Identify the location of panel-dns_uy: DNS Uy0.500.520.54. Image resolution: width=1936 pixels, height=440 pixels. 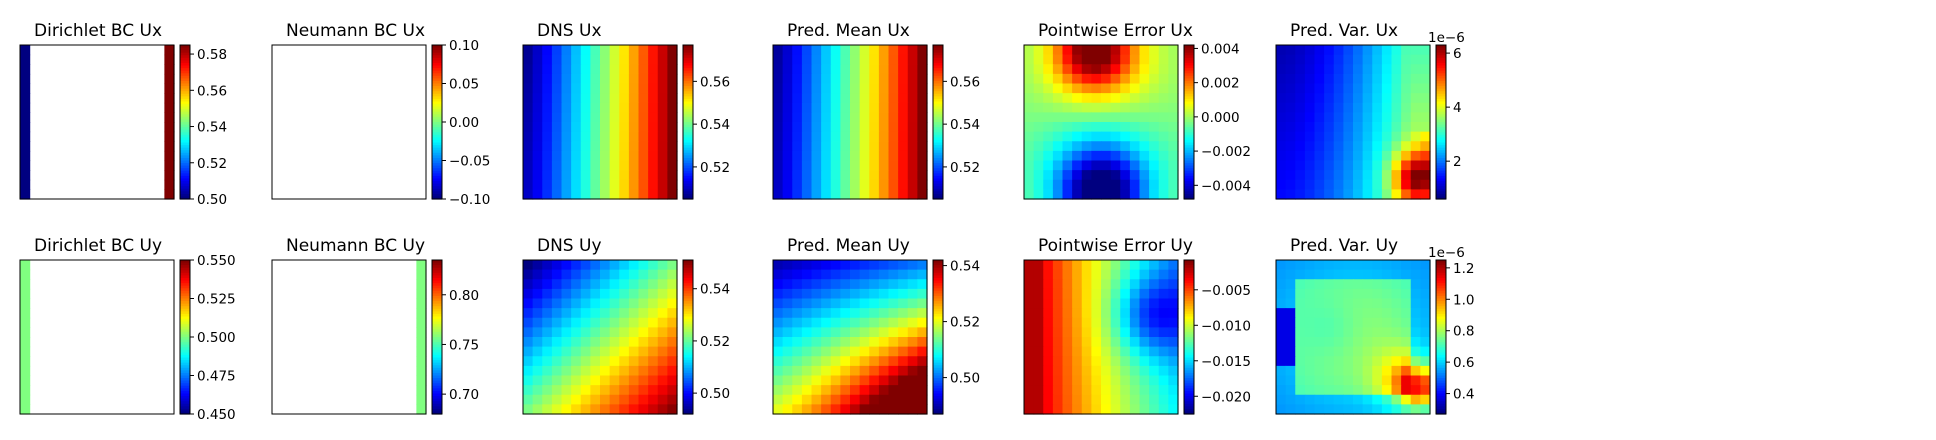
(626, 325).